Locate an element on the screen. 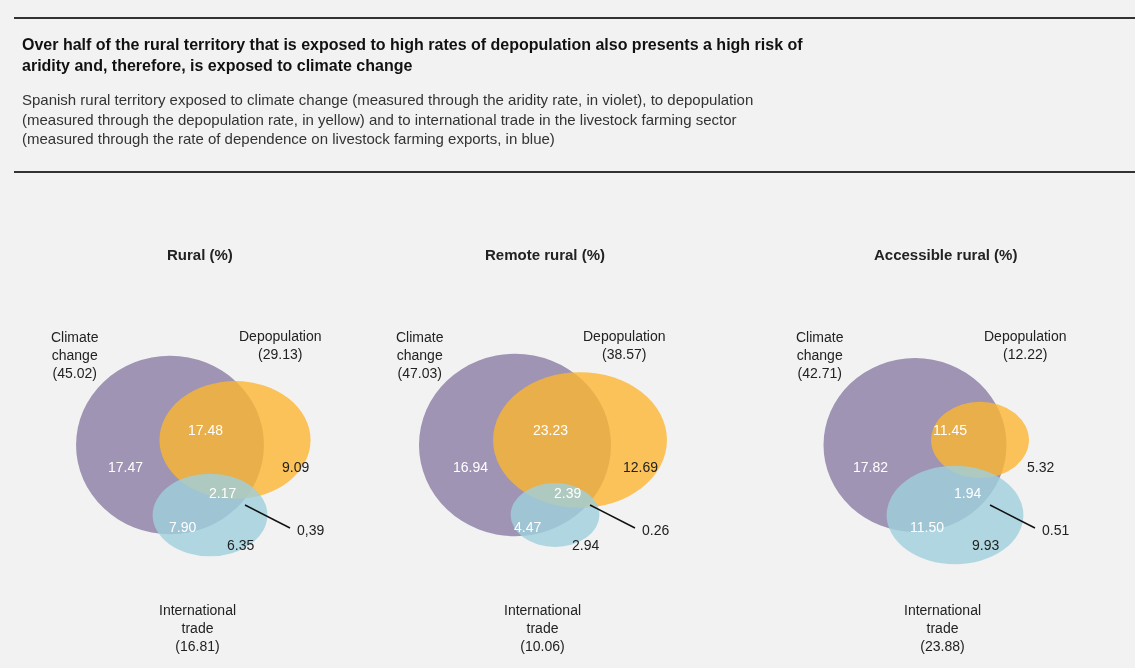 The height and width of the screenshot is (668, 1135). text: 2.17 is located at coordinates (223, 493).